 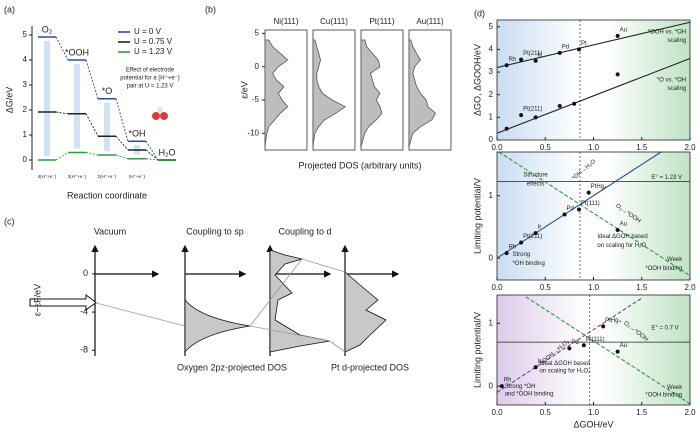 I want to click on caption: Pt d-projected DOS, so click(x=370, y=367).